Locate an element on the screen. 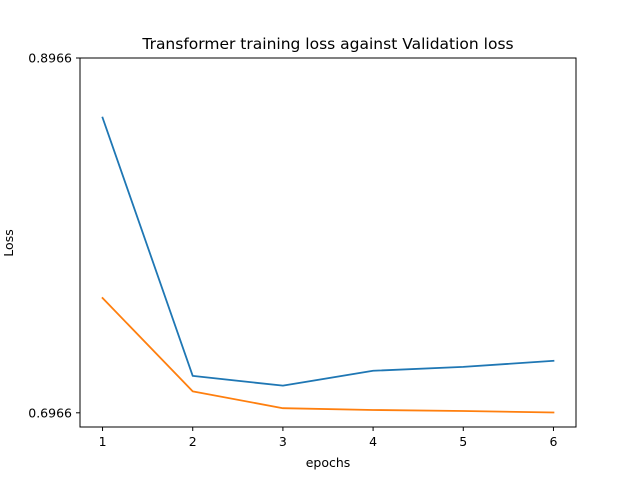 The width and height of the screenshot is (640, 480). y-tick-label: 0.6966 is located at coordinates (50, 412).